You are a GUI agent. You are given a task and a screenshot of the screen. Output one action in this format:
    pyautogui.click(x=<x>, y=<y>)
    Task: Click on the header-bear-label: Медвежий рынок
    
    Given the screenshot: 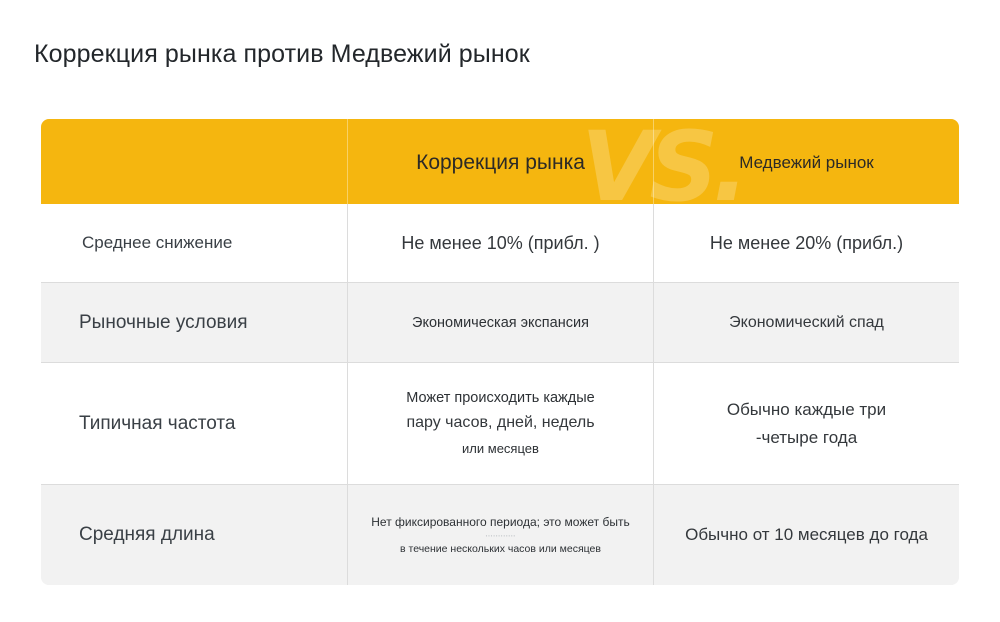 What is the action you would take?
    pyautogui.click(x=806, y=162)
    